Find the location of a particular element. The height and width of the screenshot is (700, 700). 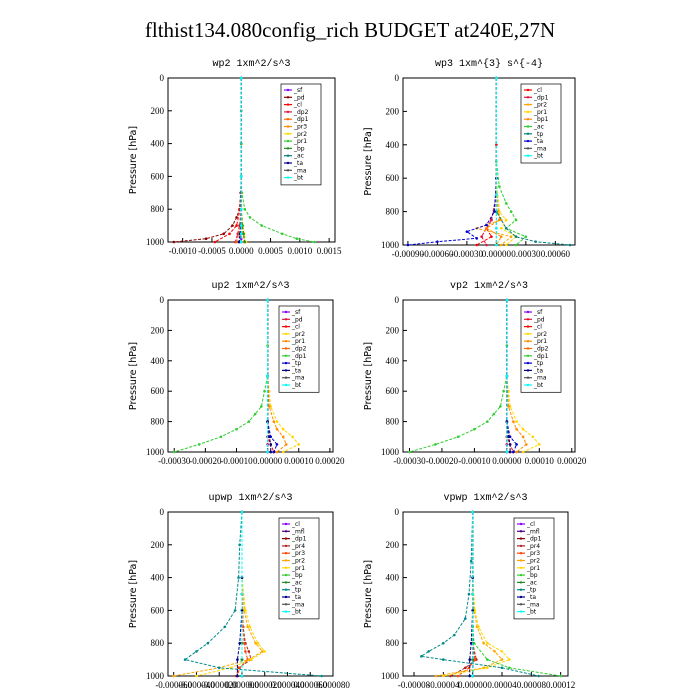

legend-label: _tp is located at coordinates (296, 363).